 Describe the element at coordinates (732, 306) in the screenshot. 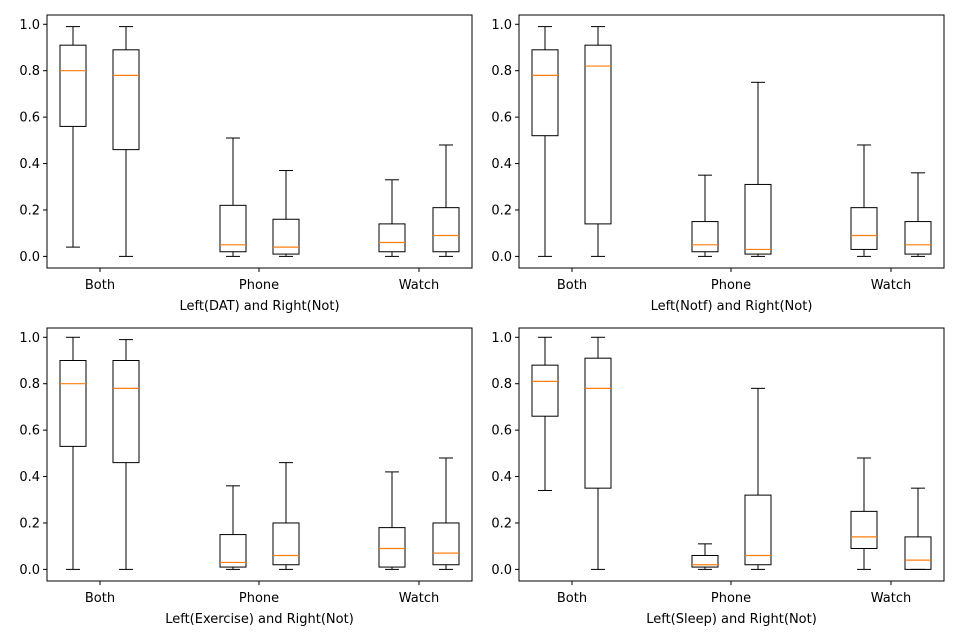

I see `x-axis-label: Left(Notf) and Right(Not)` at that location.